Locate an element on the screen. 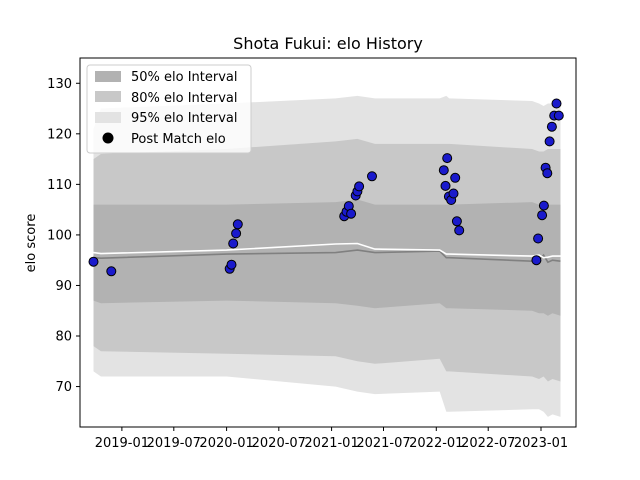  legend-label-80: 80% elo Interval is located at coordinates (184, 98).